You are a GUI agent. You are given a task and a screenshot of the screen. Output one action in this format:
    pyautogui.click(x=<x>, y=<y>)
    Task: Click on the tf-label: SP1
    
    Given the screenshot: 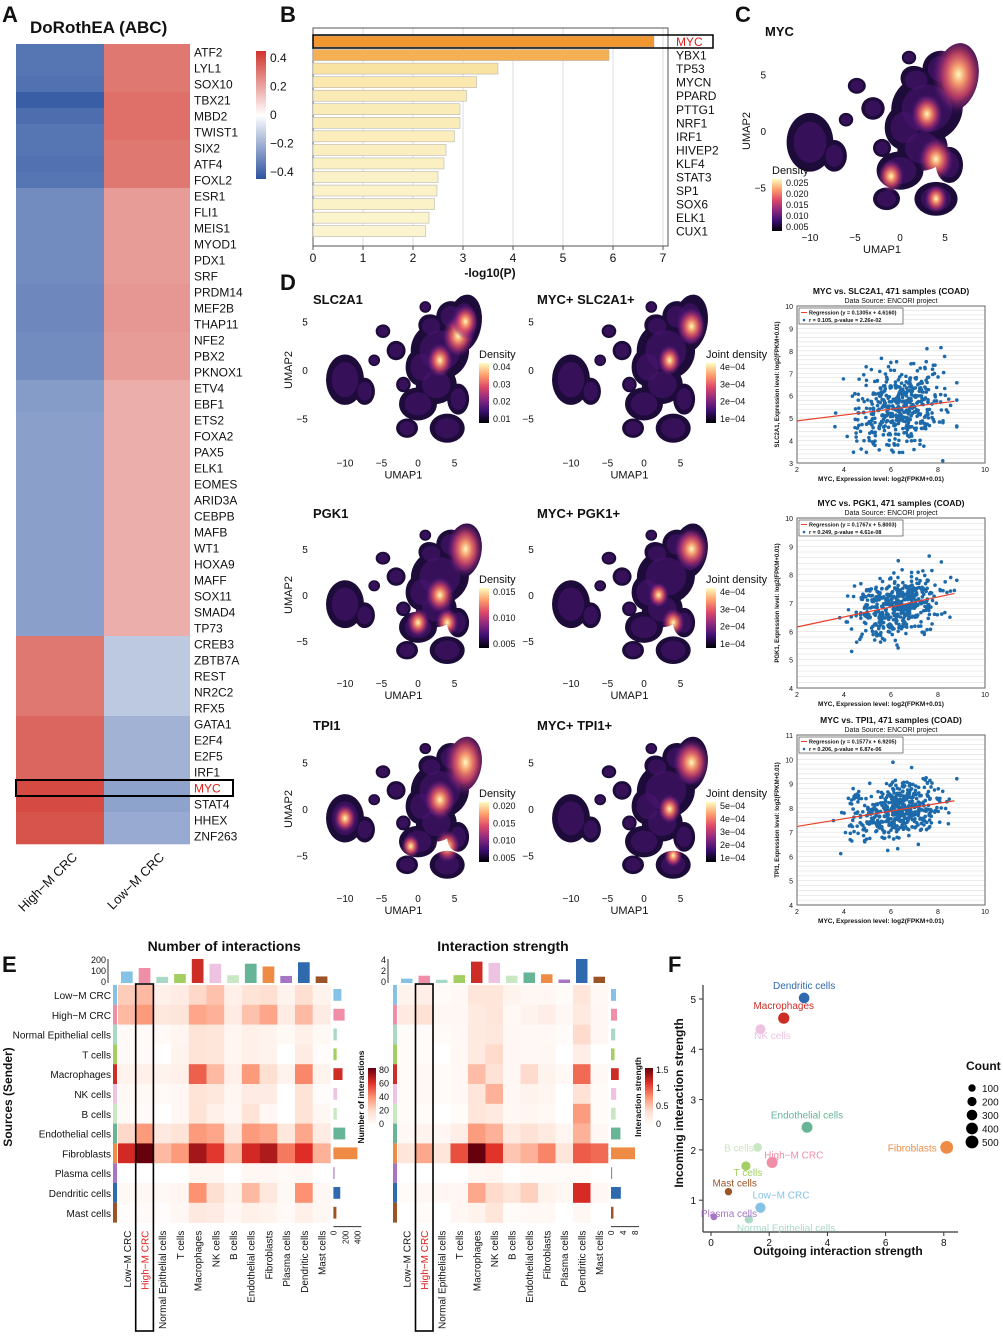 What is the action you would take?
    pyautogui.click(x=687, y=191)
    